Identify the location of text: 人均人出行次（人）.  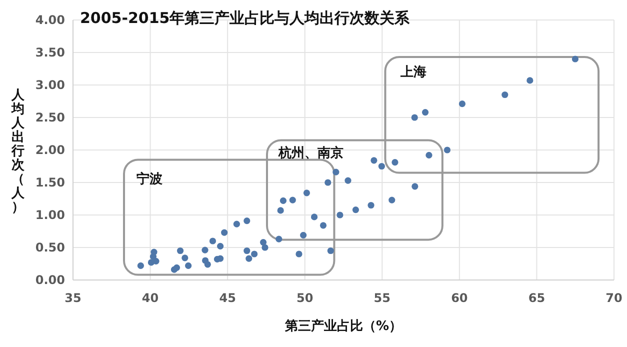
(18, 151).